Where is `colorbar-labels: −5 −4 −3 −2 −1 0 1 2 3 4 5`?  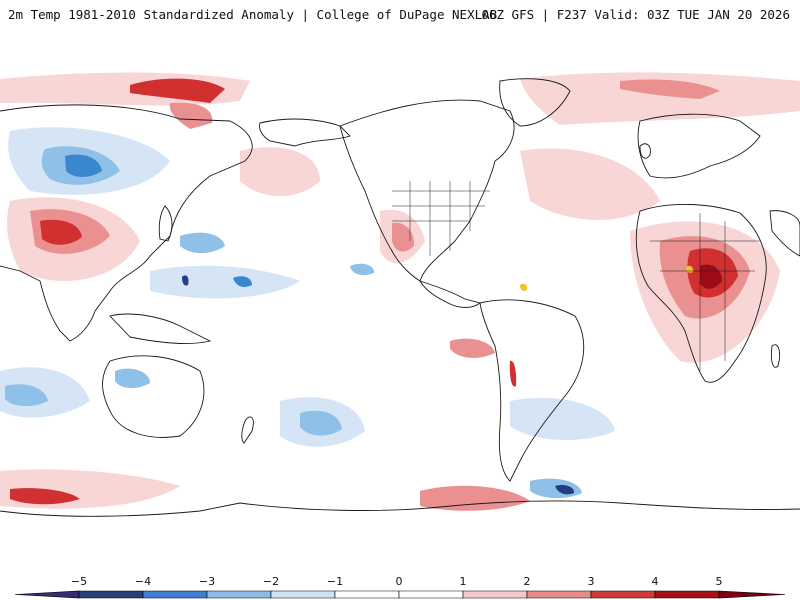 colorbar-labels: −5 −4 −3 −2 −1 0 1 2 3 4 5 is located at coordinates (397, 581).